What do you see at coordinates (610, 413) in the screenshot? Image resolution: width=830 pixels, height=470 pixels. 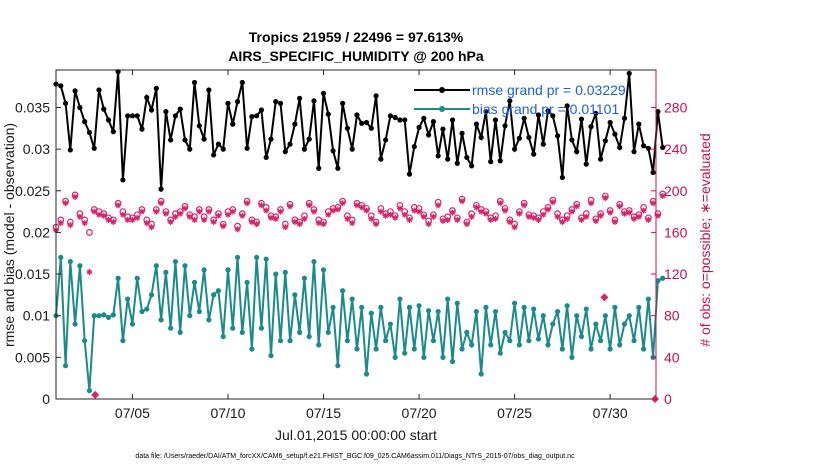 I see `x-tick-label: 07/30` at bounding box center [610, 413].